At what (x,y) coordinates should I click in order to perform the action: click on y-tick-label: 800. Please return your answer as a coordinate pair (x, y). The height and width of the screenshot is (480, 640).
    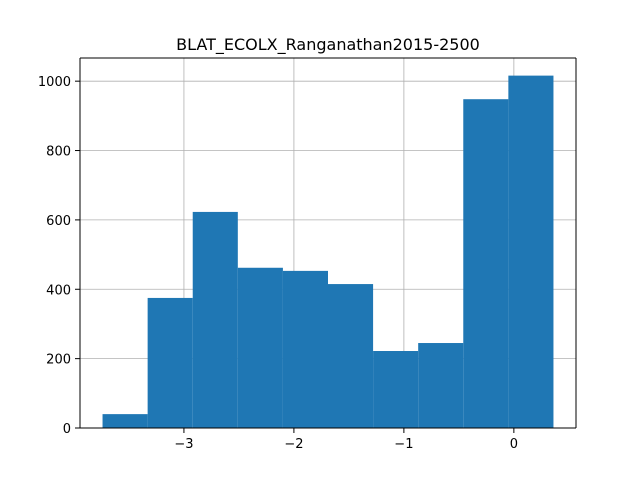
    Looking at the image, I should click on (58, 152).